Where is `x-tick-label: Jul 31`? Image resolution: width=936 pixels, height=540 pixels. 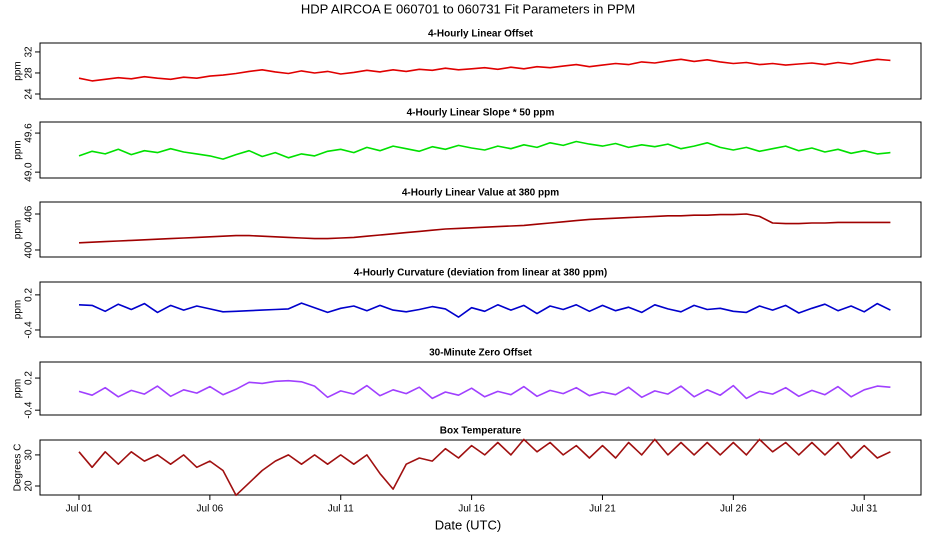
x-tick-label: Jul 31 is located at coordinates (864, 509).